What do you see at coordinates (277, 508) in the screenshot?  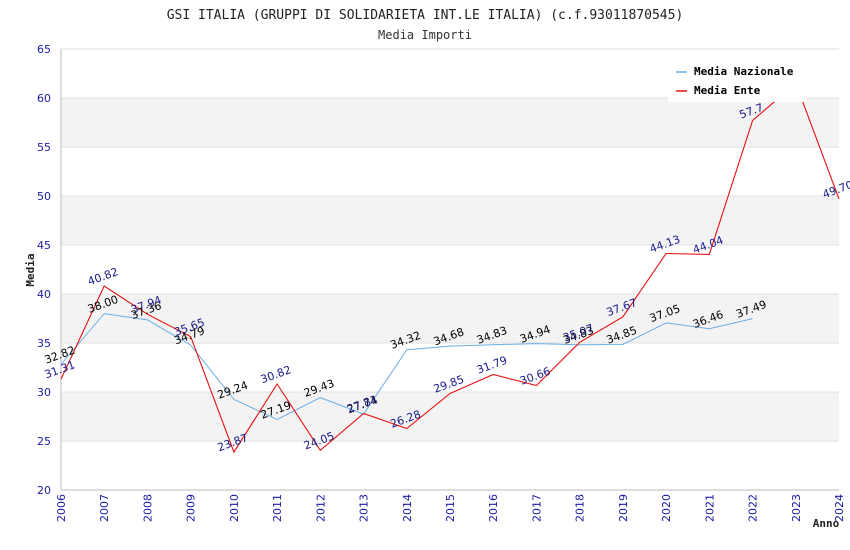 I see `x-tick-label: 2011` at bounding box center [277, 508].